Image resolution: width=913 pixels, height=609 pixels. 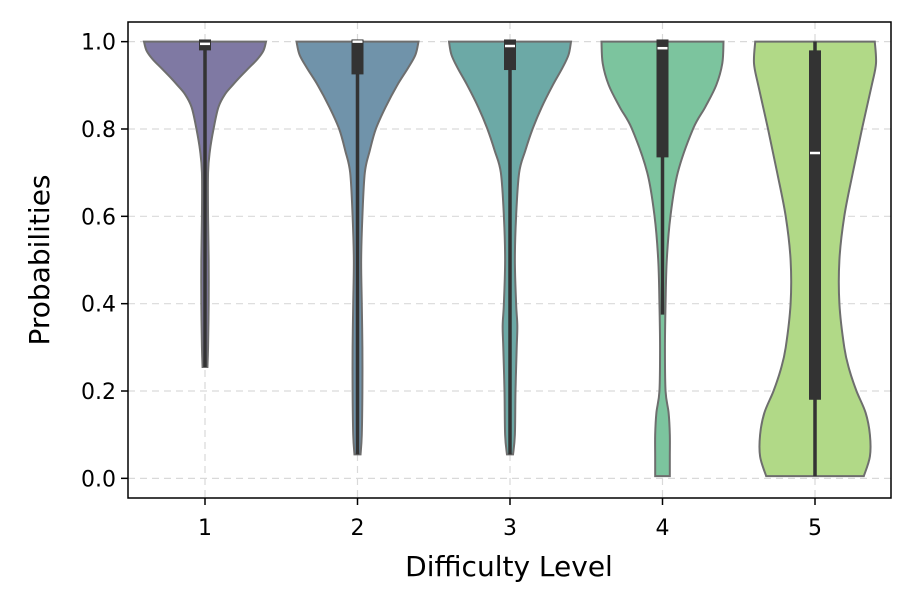 I want to click on y-tick-label: 0.0, so click(x=98, y=479).